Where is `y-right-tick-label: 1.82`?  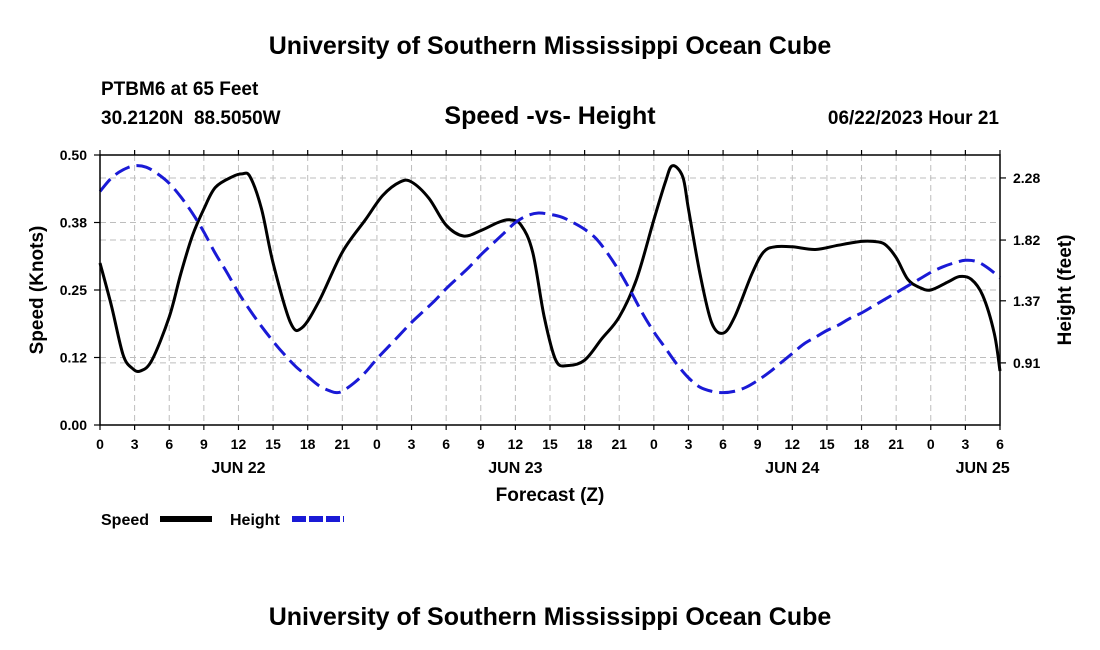
y-right-tick-label: 1.82 is located at coordinates (1026, 240).